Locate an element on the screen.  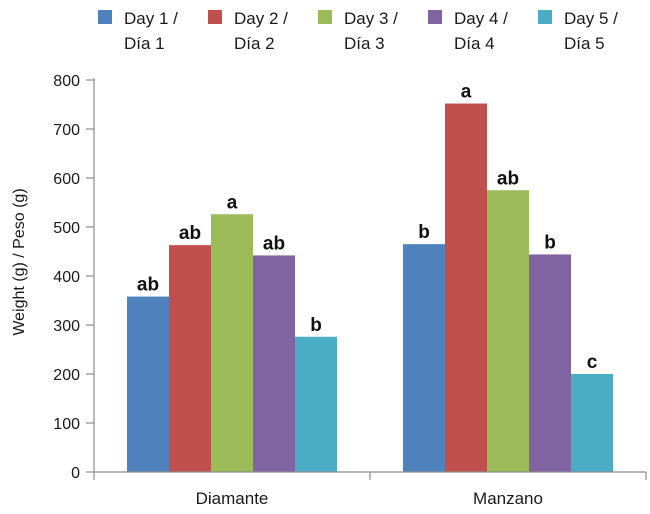
y-tick-label: 400 is located at coordinates (66, 277).